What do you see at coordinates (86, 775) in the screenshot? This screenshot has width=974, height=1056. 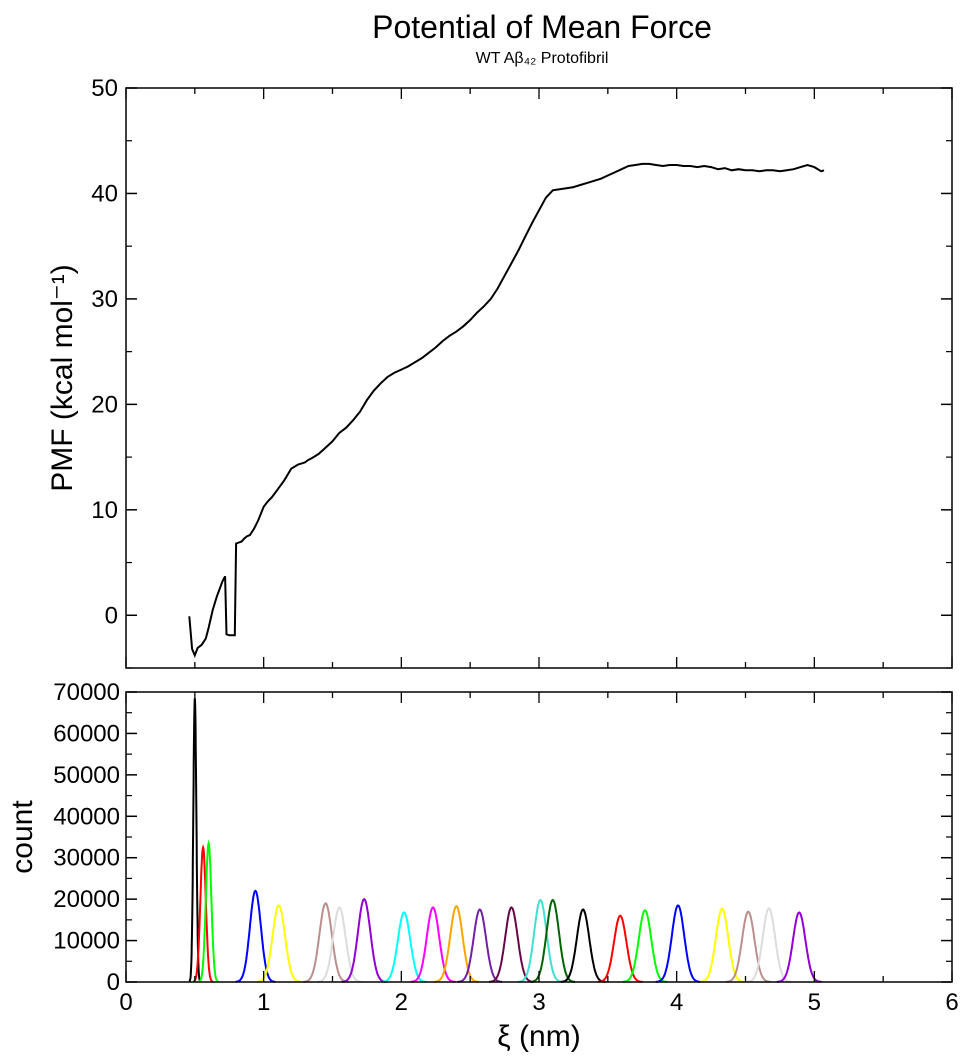 I see `count-y-tick-label: 50000` at bounding box center [86, 775].